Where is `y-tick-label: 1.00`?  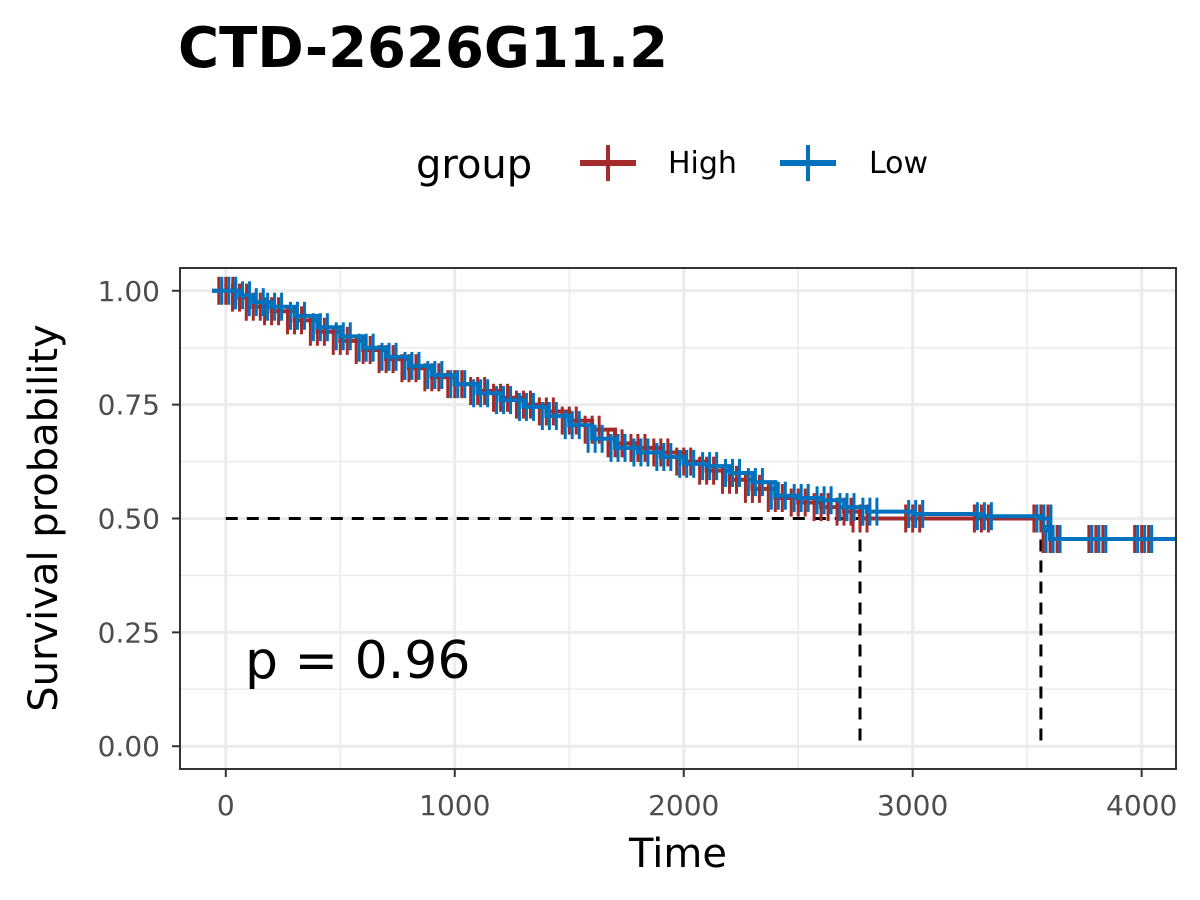 y-tick-label: 1.00 is located at coordinates (129, 291).